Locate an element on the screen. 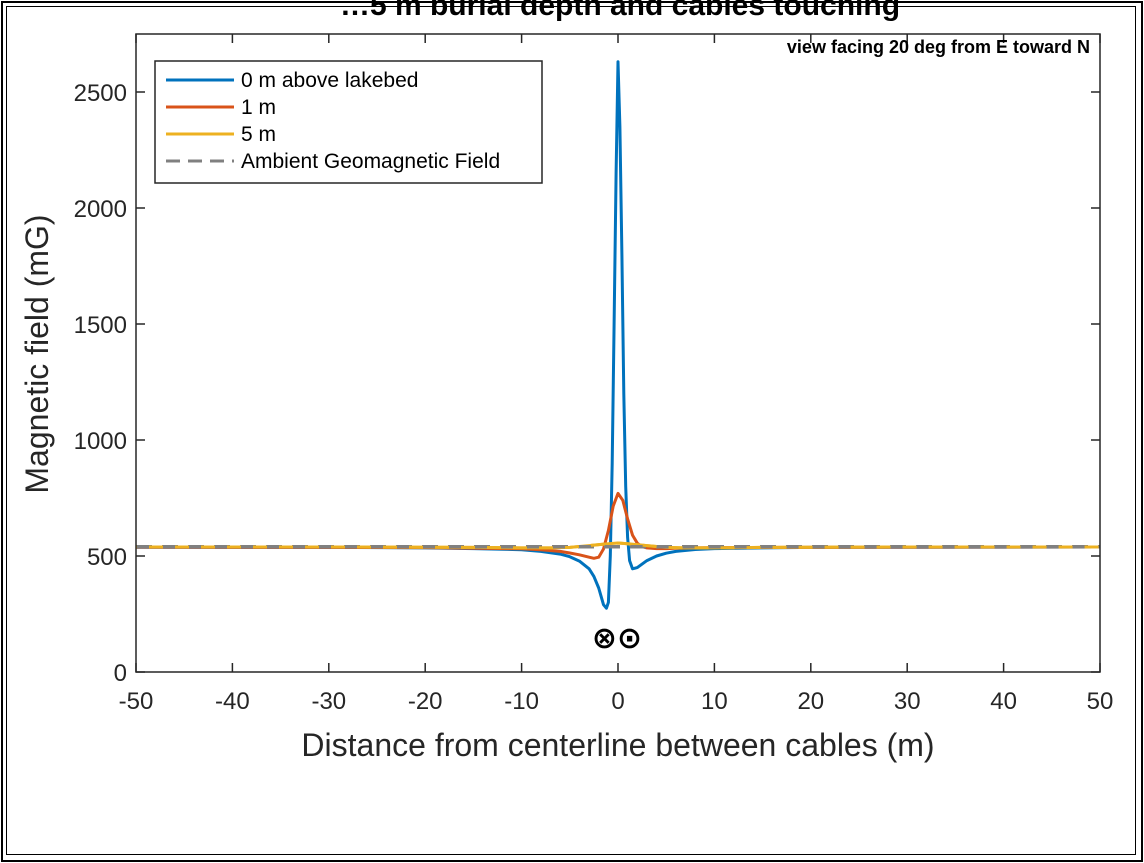 Image resolution: width=1144 pixels, height=863 pixels. x-tick-label: -30 is located at coordinates (328, 701).